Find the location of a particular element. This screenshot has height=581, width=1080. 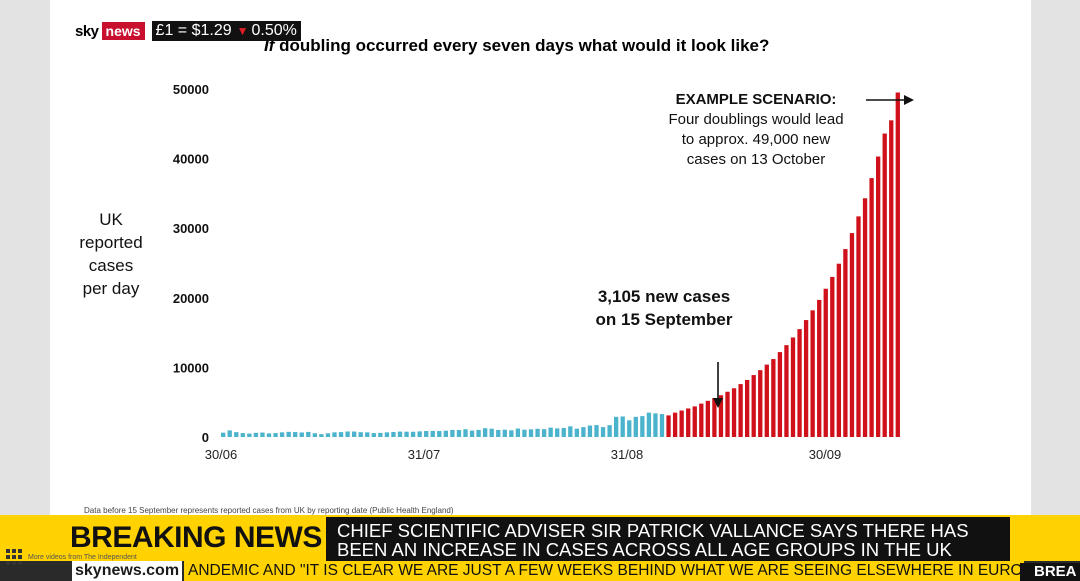

rate-value: £1 = $1.29 is located at coordinates (193, 30).